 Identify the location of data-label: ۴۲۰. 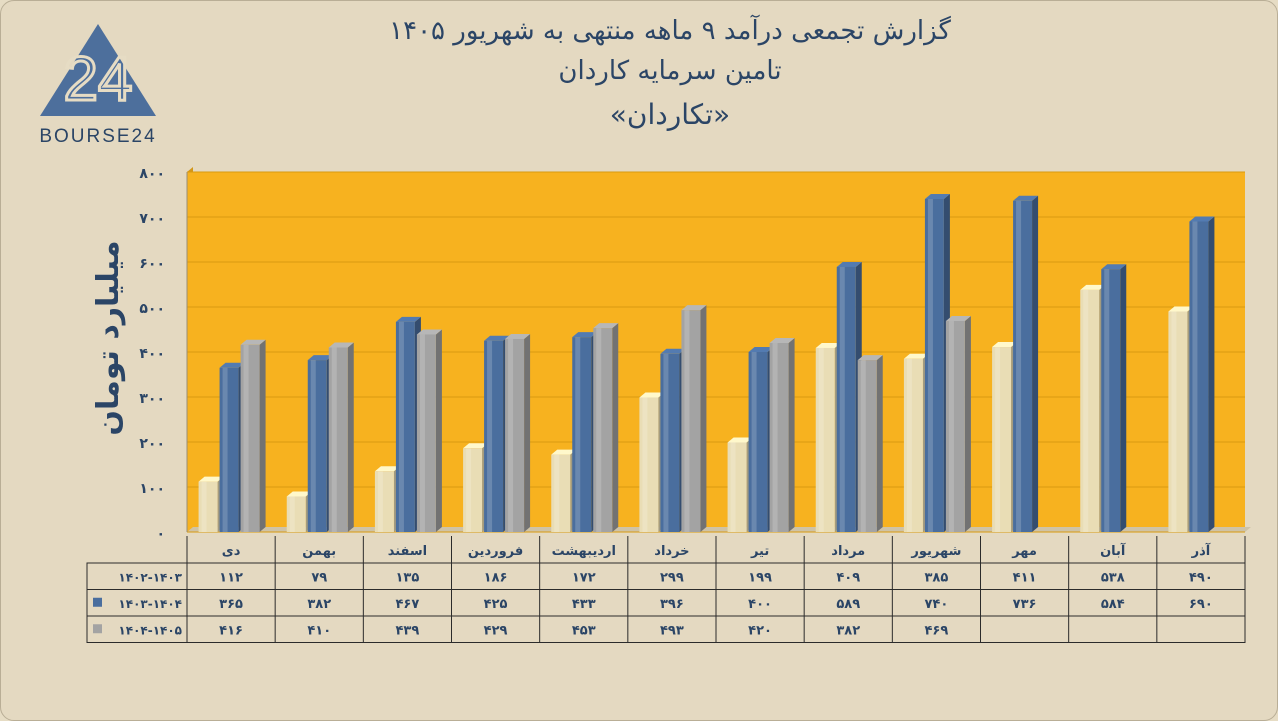
(760, 630).